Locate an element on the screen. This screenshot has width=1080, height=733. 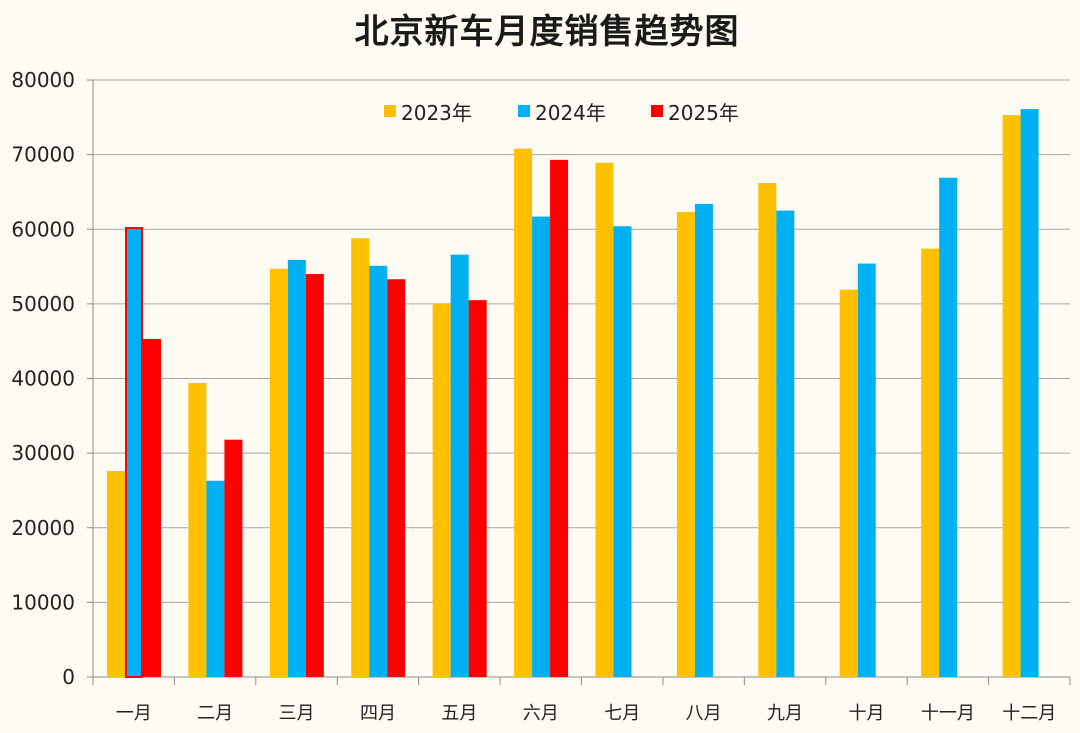
bar-2024年-七月 is located at coordinates (622, 451).